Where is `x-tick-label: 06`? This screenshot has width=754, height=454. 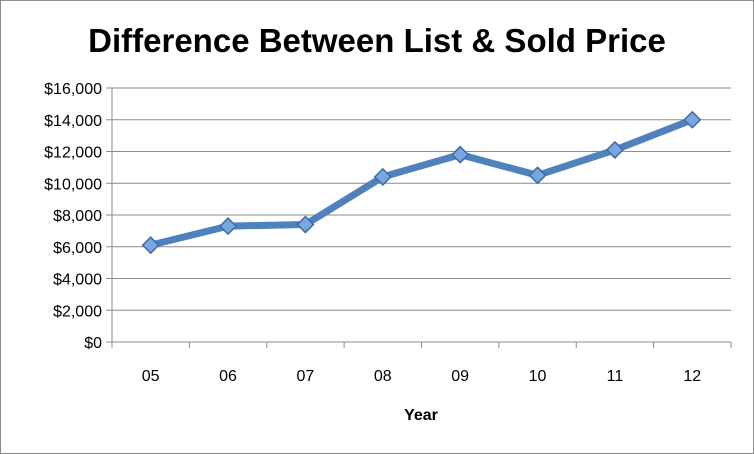
x-tick-label: 06 is located at coordinates (228, 376).